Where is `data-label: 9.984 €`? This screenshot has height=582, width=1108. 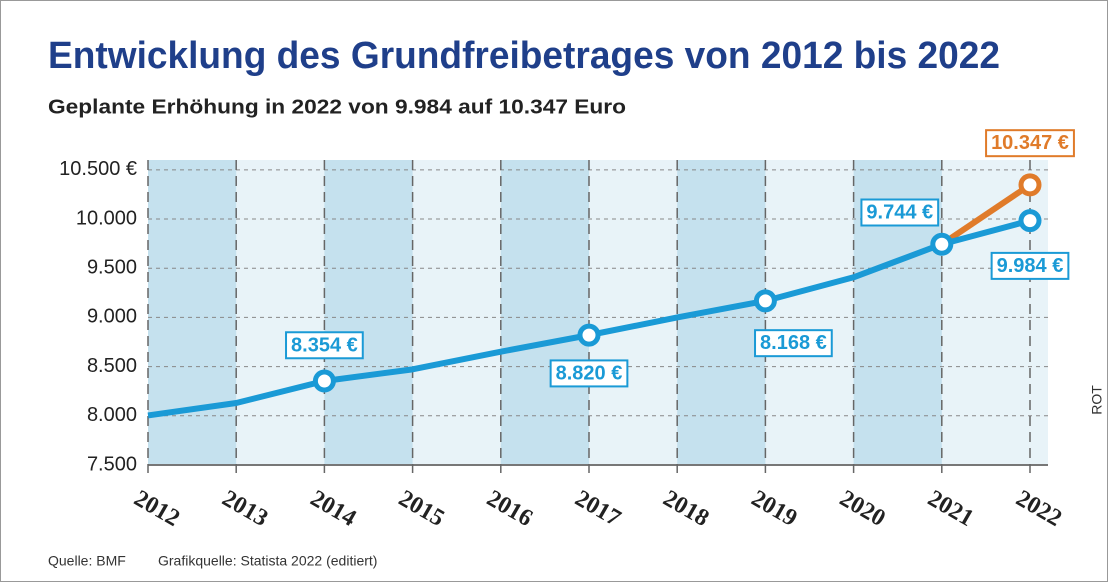 data-label: 9.984 € is located at coordinates (1030, 266).